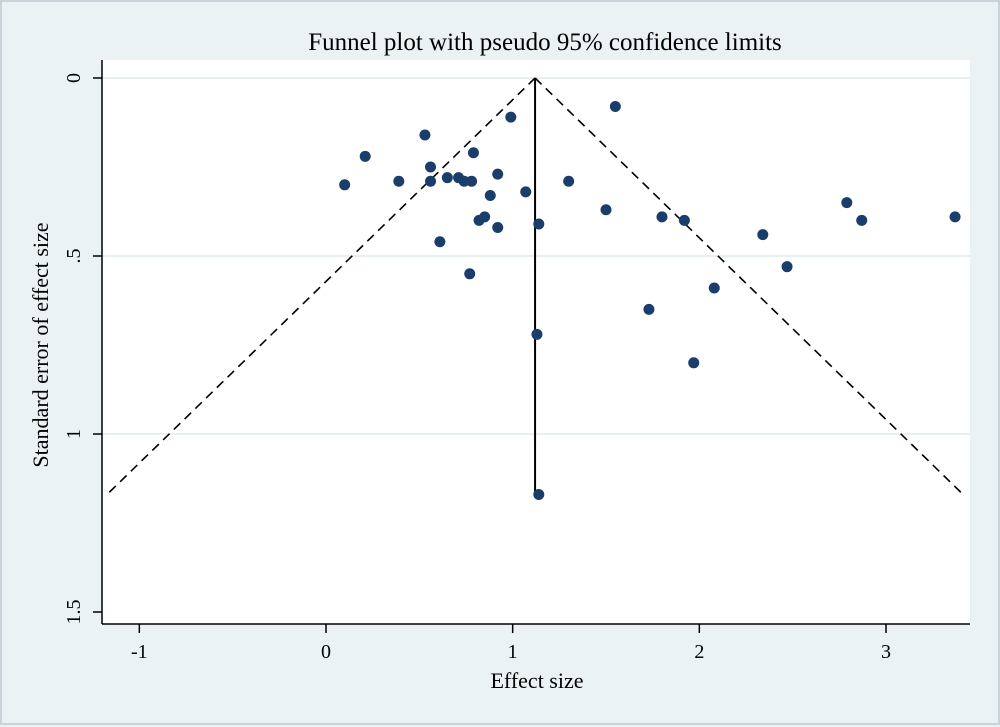 The image size is (1000, 727). Describe the element at coordinates (74, 434) in the screenshot. I see `y-tick-label: 1` at that location.